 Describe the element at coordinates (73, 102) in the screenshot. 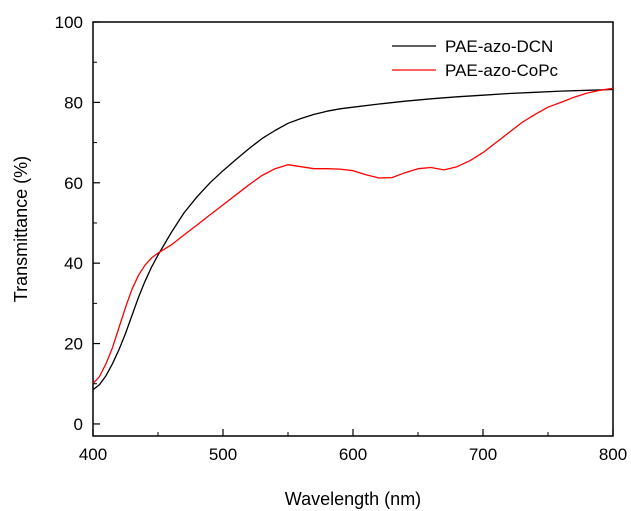

I see `y-tick-label: 80` at that location.